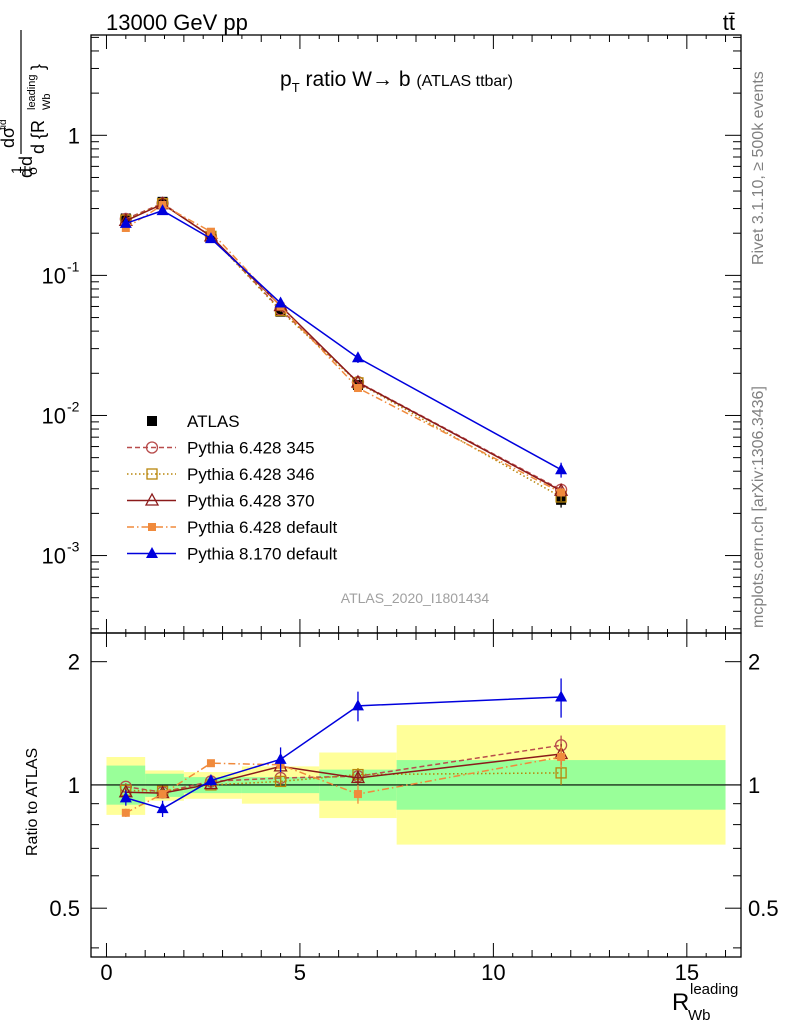 This screenshot has width=786, height=1024. Describe the element at coordinates (177, 22) in the screenshot. I see `beam-label: 13000 GeV pp` at that location.